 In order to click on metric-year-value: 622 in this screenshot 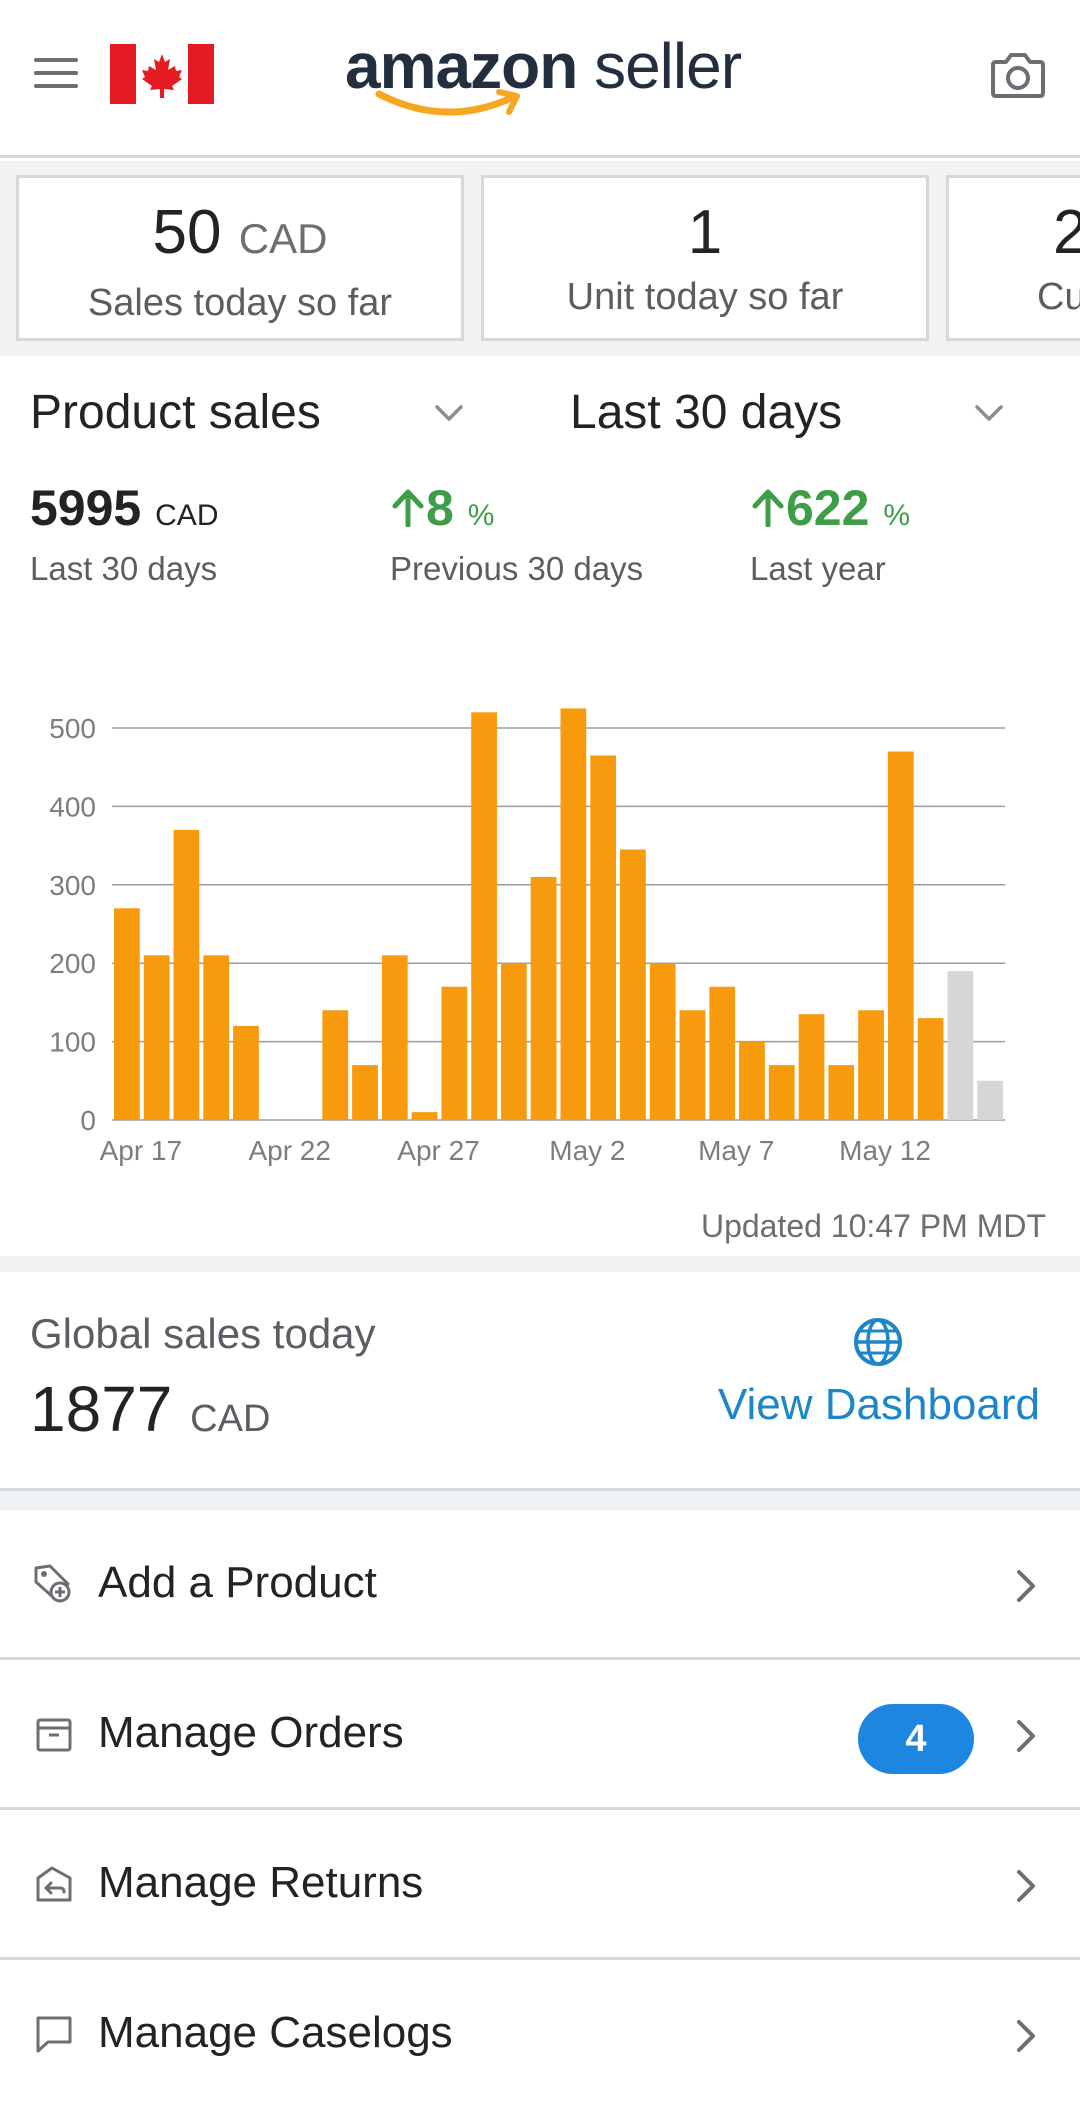, I will do `click(828, 508)`.